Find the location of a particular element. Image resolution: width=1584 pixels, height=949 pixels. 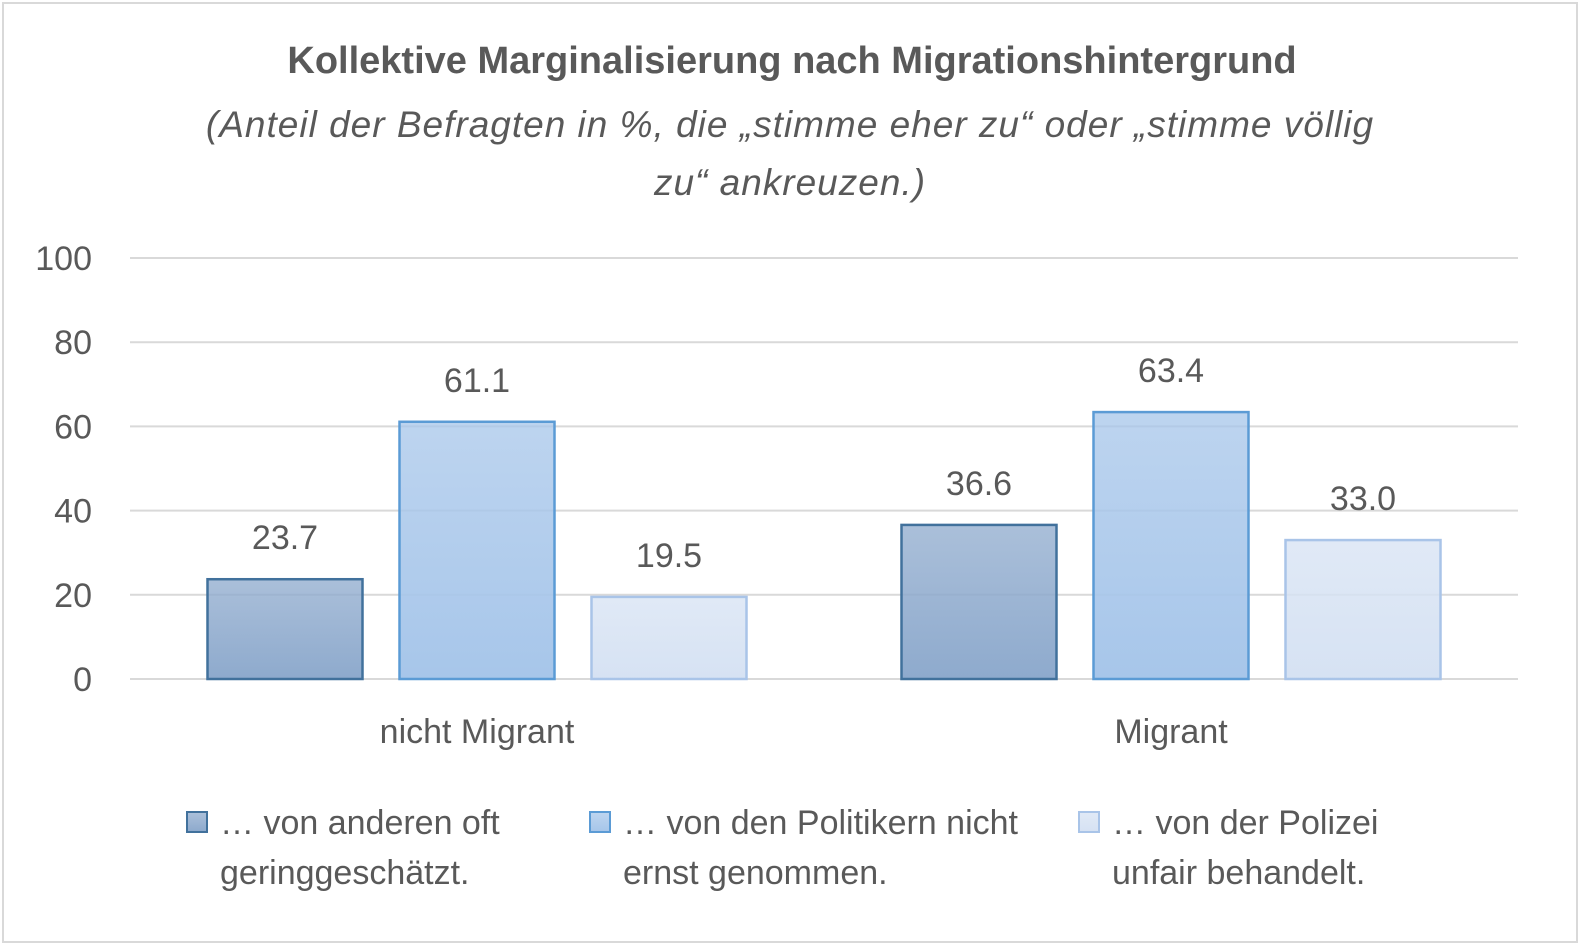

data-label: 63.4 is located at coordinates (1171, 371).